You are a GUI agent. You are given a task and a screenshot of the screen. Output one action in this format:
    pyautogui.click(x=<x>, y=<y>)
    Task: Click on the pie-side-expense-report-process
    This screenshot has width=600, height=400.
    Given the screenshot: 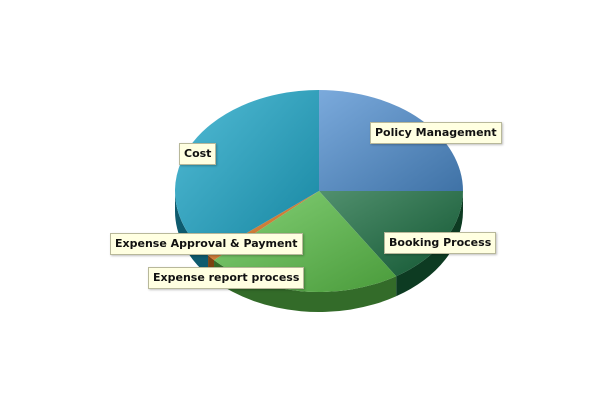 What is the action you would take?
    pyautogui.click(x=305, y=286)
    